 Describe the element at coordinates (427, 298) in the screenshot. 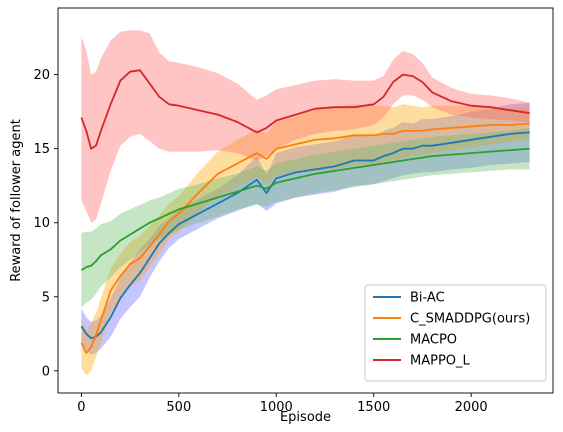

I see `legend-label: Bi-AC` at that location.